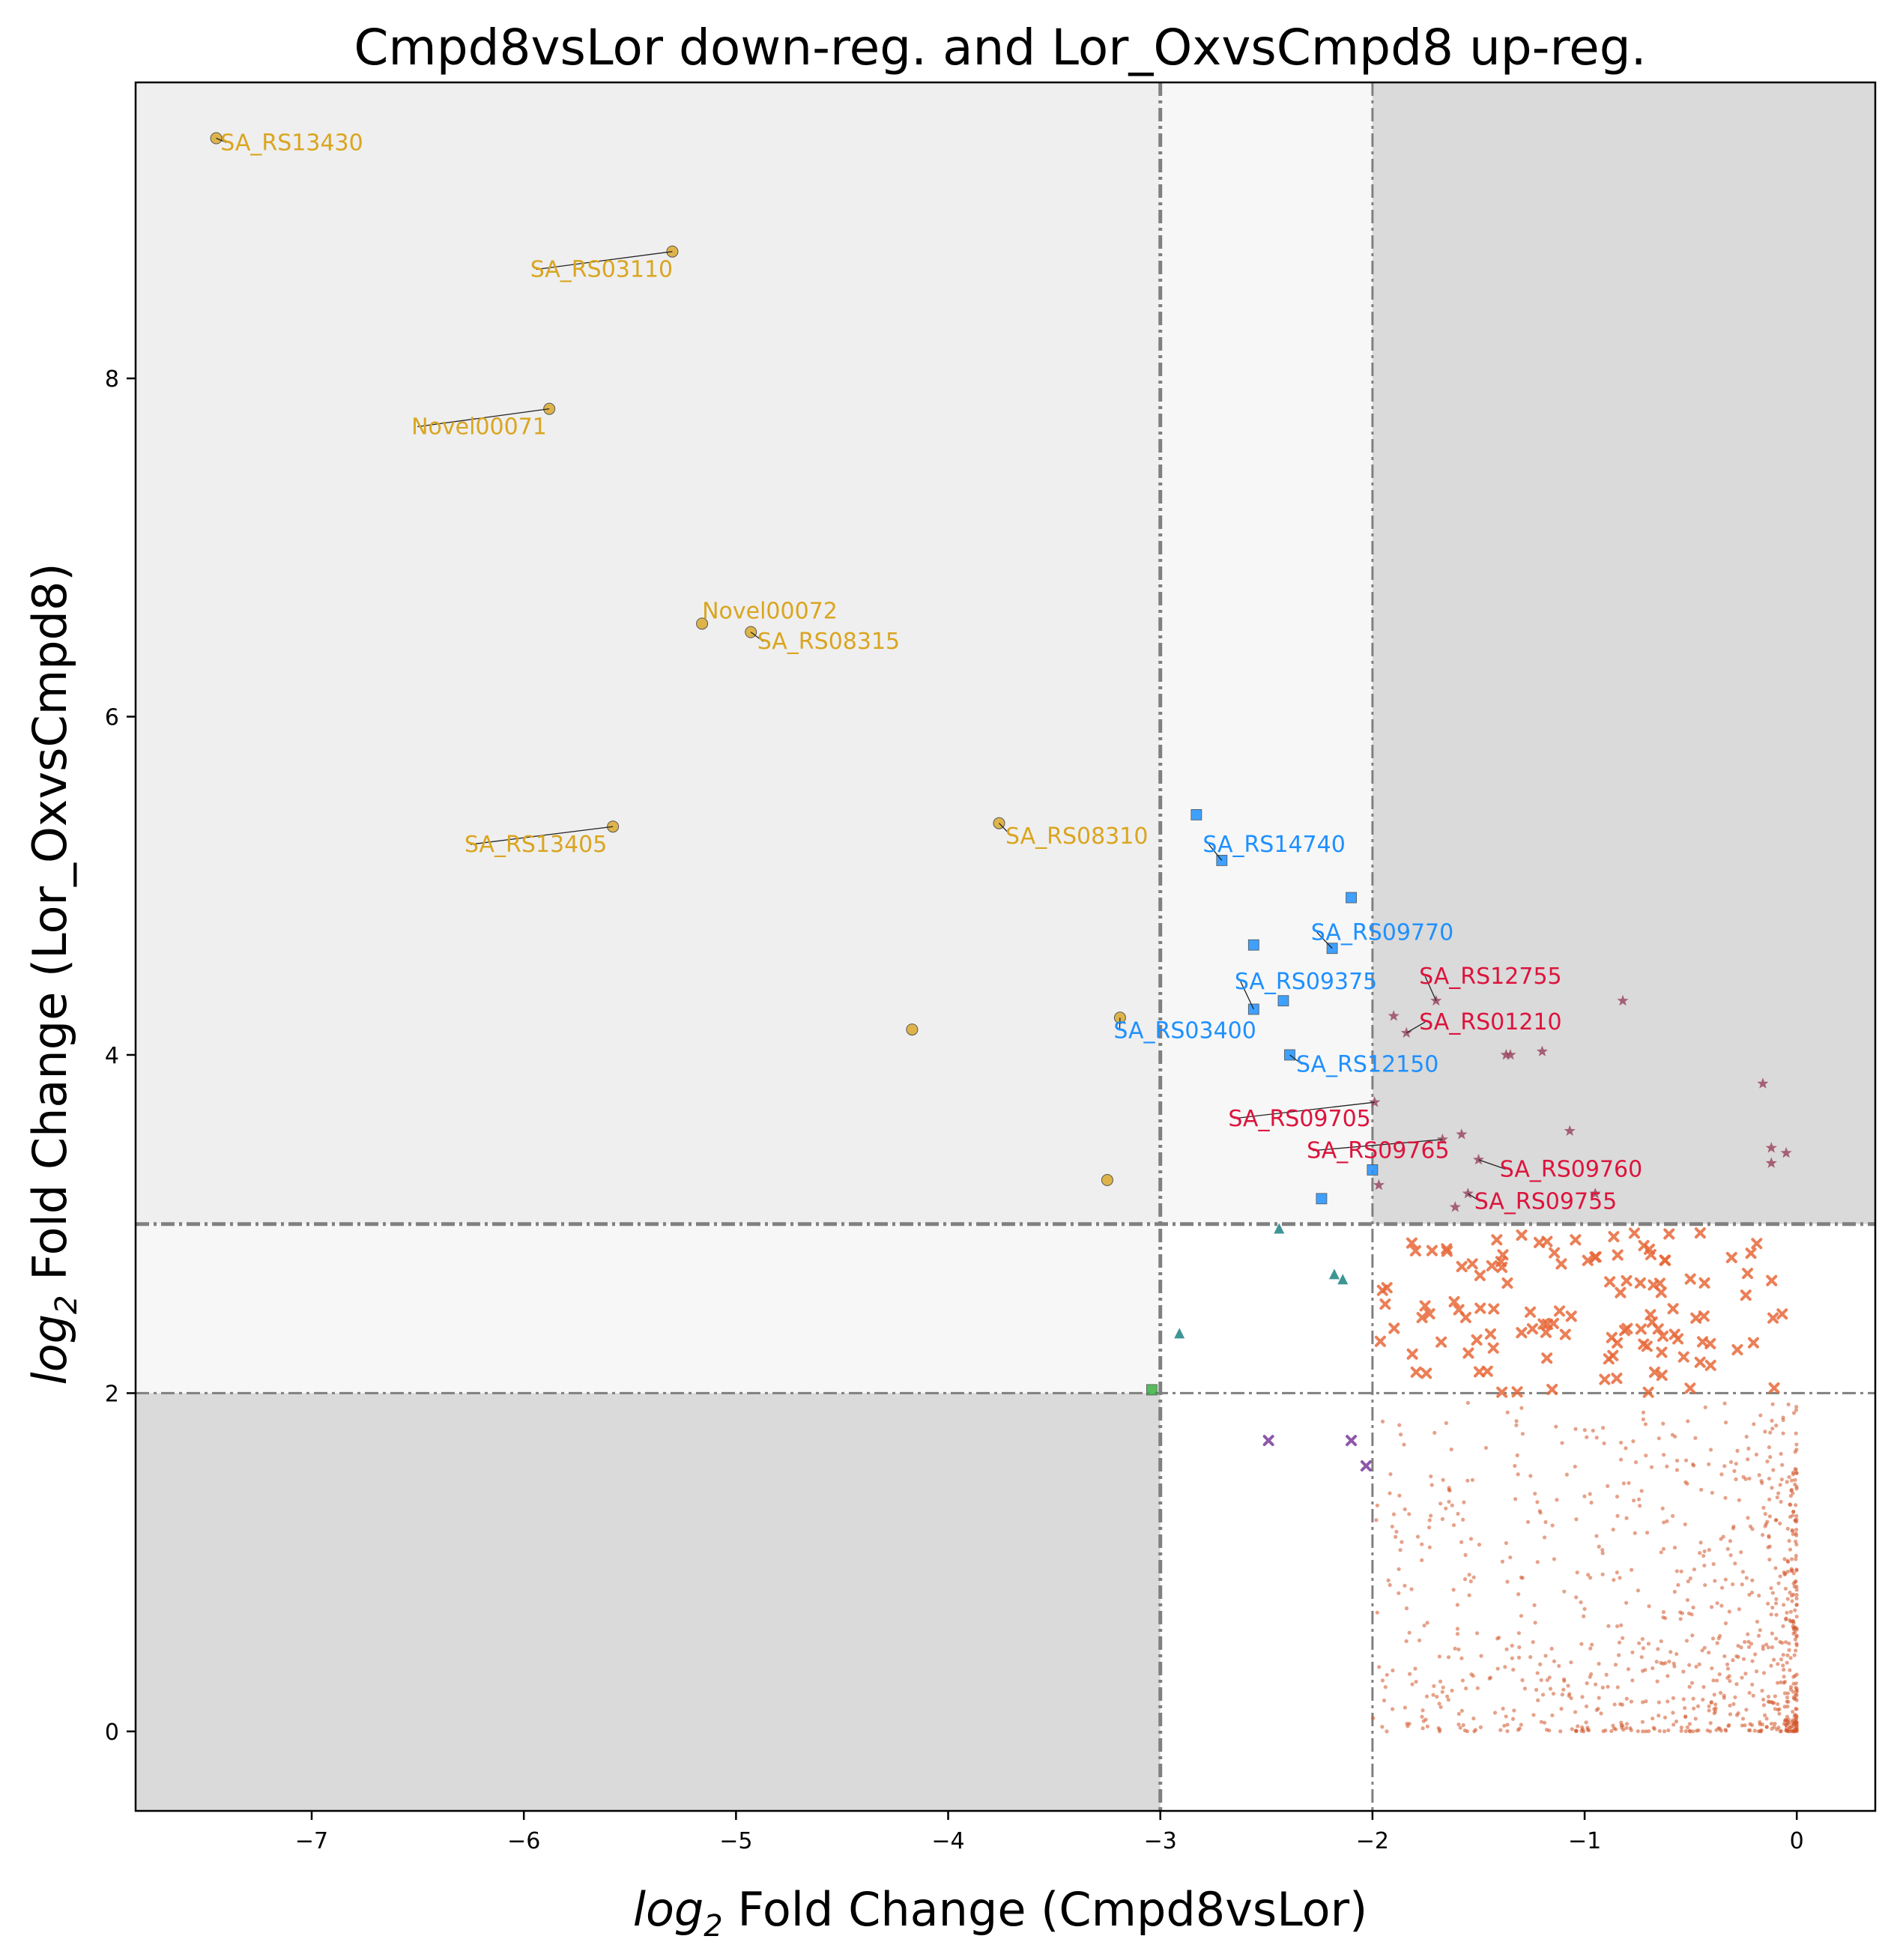 Image resolution: width=1900 pixels, height=1960 pixels. What do you see at coordinates (1253, 945) in the screenshot?
I see `point-blue` at bounding box center [1253, 945].